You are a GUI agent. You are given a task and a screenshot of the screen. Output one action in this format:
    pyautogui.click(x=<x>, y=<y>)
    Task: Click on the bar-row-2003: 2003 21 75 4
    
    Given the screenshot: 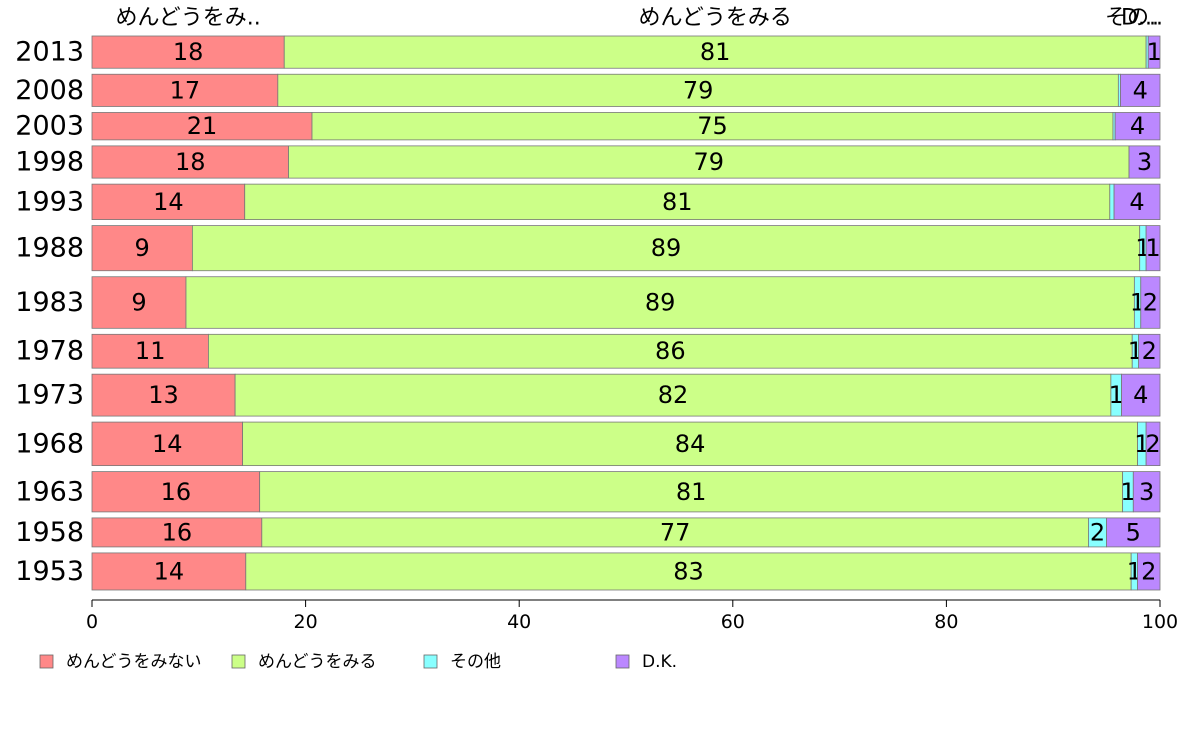 What is the action you would take?
    pyautogui.click(x=588, y=126)
    